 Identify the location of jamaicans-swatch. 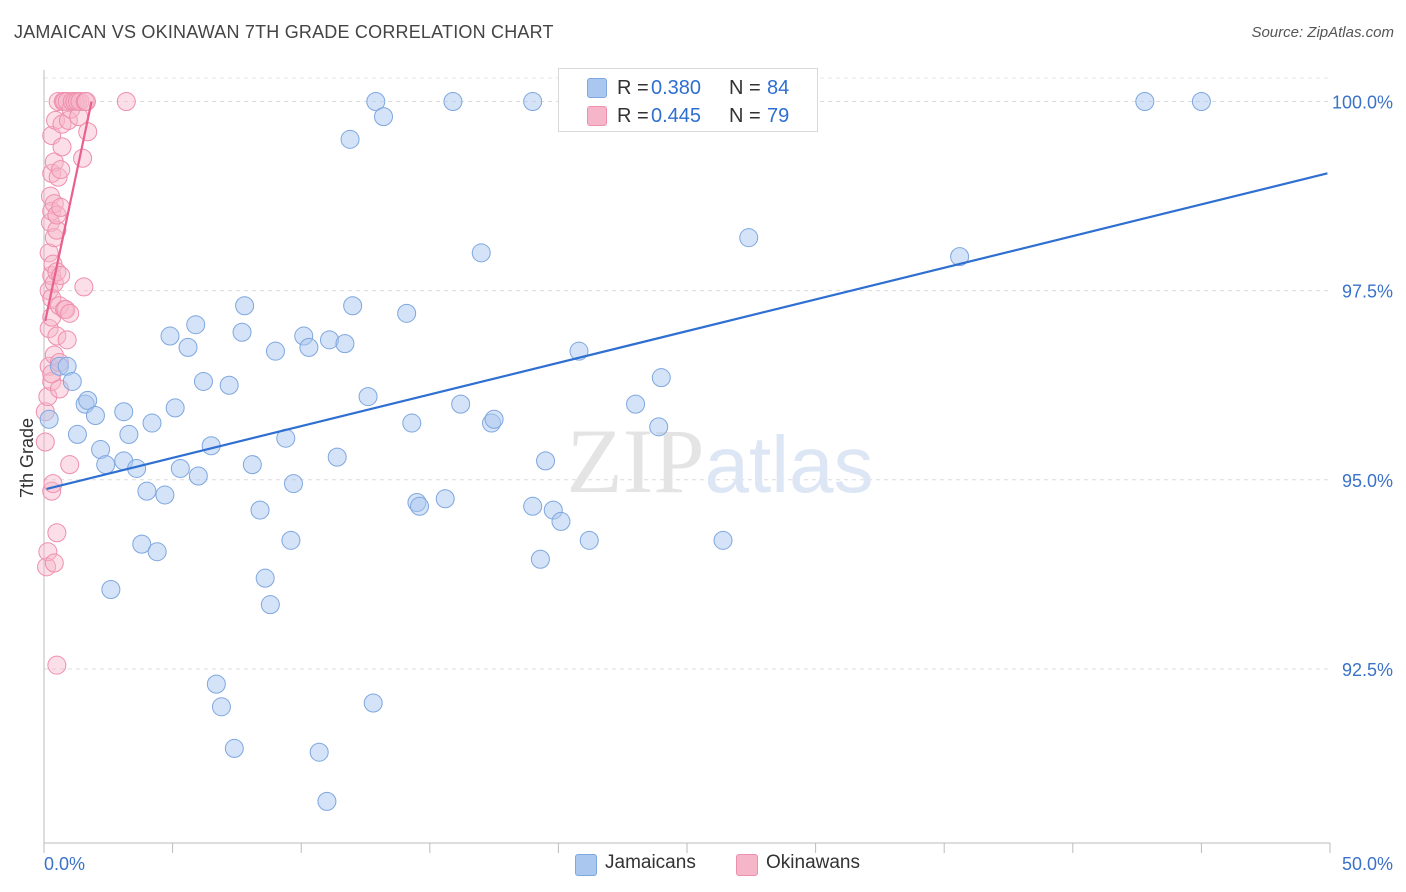
(597, 88).